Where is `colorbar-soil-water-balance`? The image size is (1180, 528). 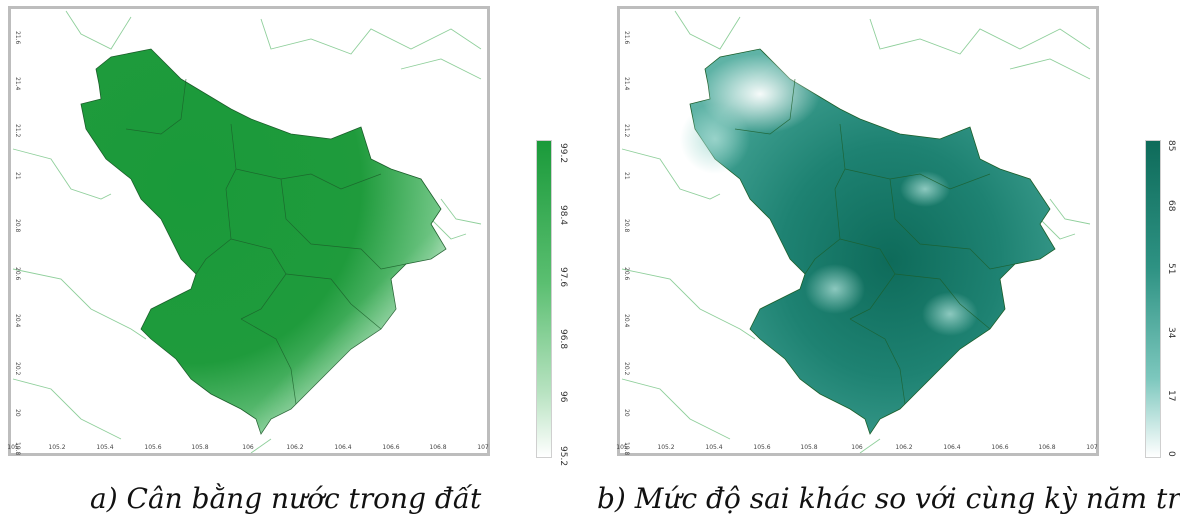
colorbar-soil-water-balance is located at coordinates (544, 299).